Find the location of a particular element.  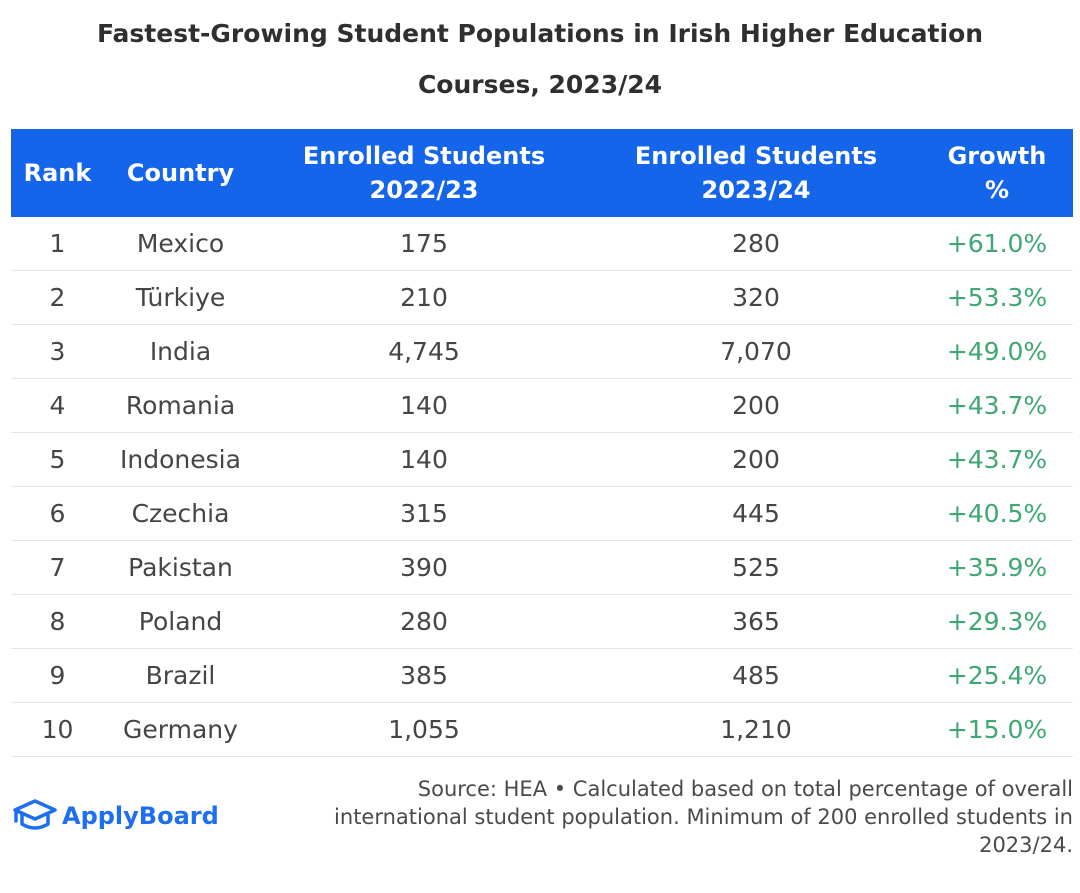

table-row: 1 Mexico 175 280 +61.0% is located at coordinates (542, 244).